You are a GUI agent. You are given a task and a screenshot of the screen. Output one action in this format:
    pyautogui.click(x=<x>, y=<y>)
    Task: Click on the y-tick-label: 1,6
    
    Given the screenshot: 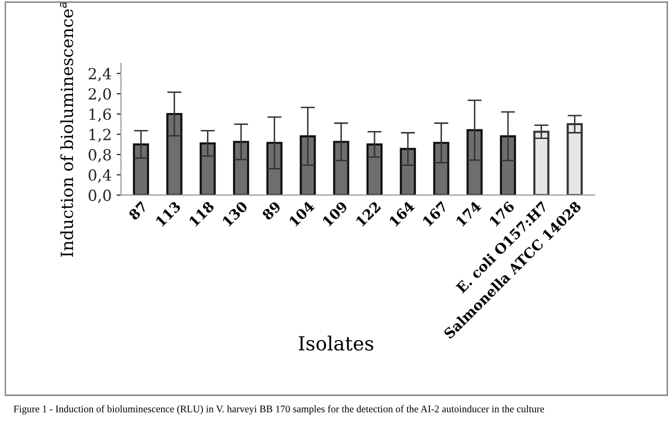 What is the action you would take?
    pyautogui.click(x=100, y=115)
    